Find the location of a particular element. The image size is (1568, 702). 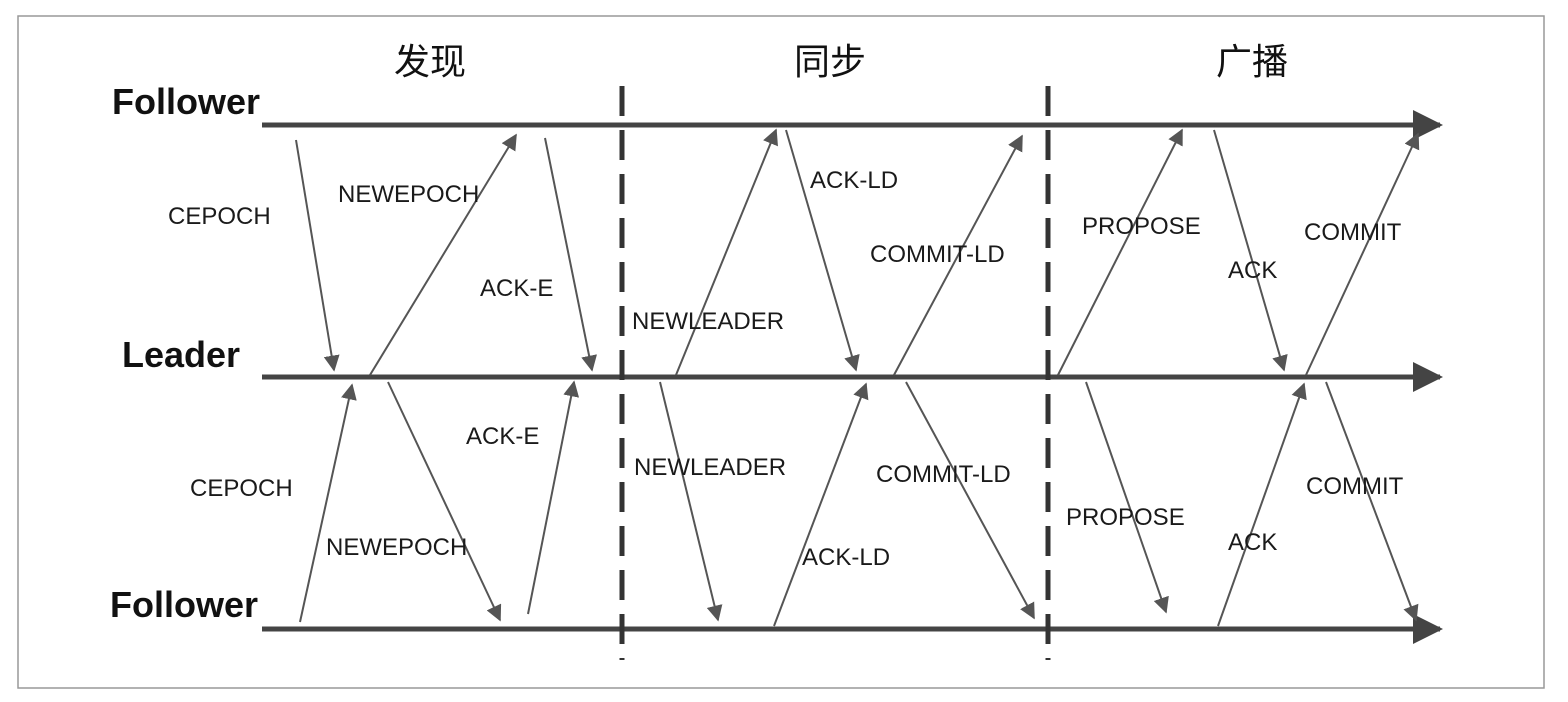

msg-top-ack: ACK is located at coordinates (1252, 270).